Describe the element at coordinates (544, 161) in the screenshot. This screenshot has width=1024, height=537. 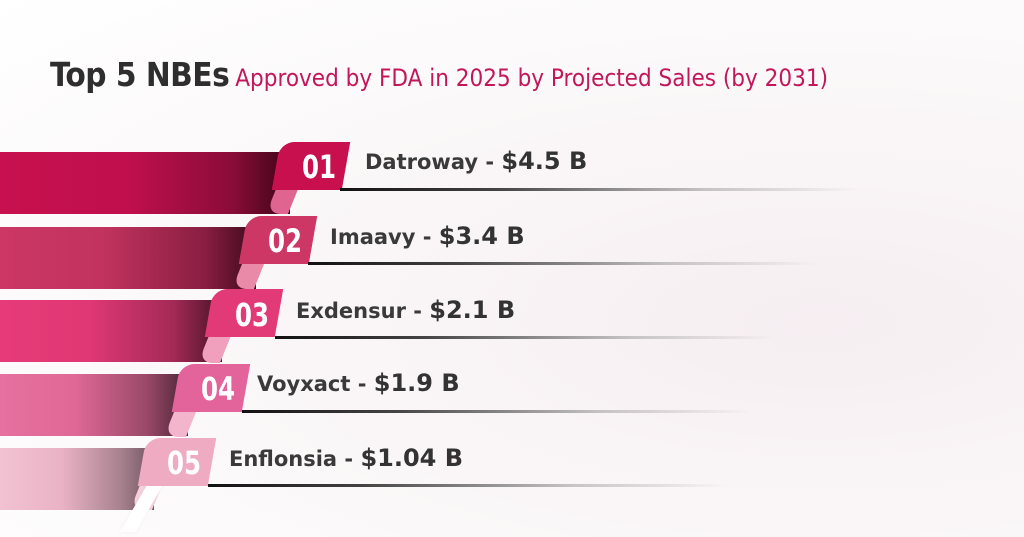
I see `sales-value-1: $4.5 B` at that location.